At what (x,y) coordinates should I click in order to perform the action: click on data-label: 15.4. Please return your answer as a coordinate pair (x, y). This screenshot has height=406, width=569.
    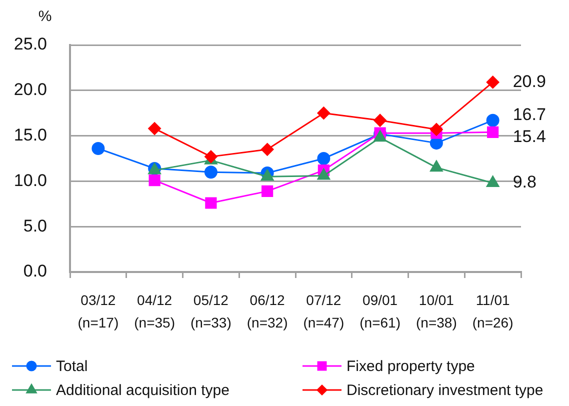
    Looking at the image, I should click on (529, 136).